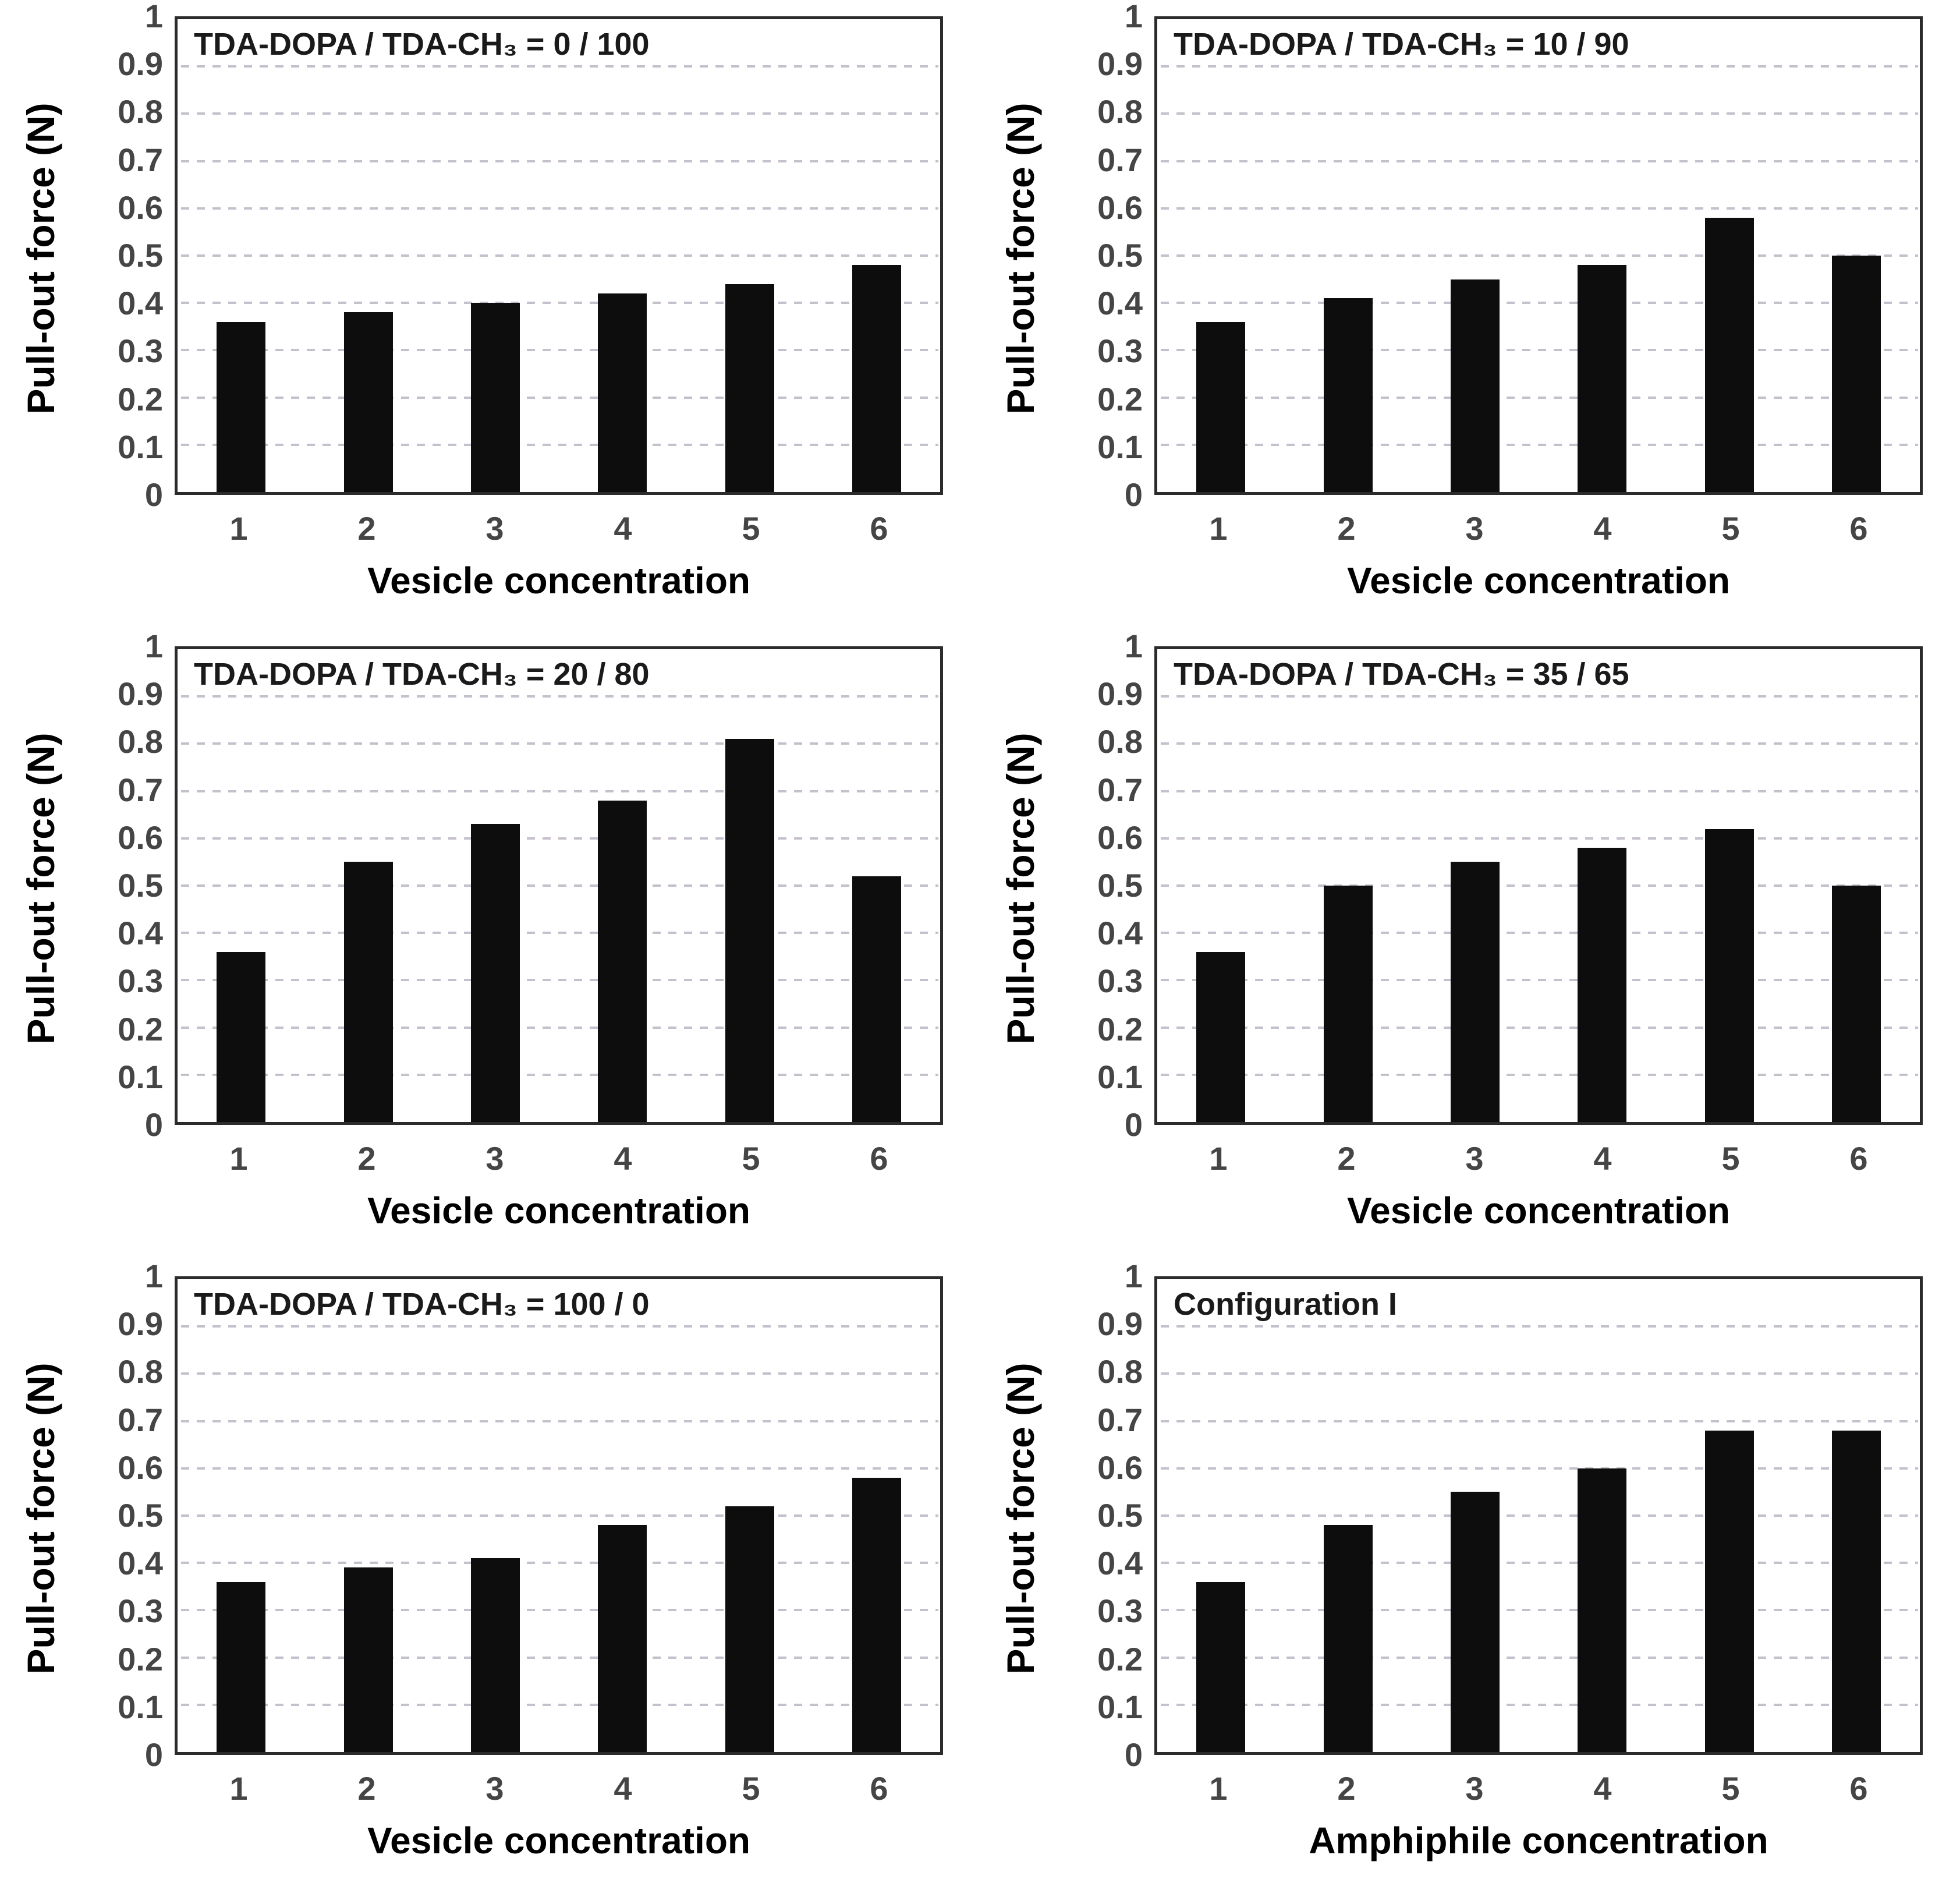  Describe the element at coordinates (559, 1210) in the screenshot. I see `x-axis-title: Vesicle concentration` at that location.